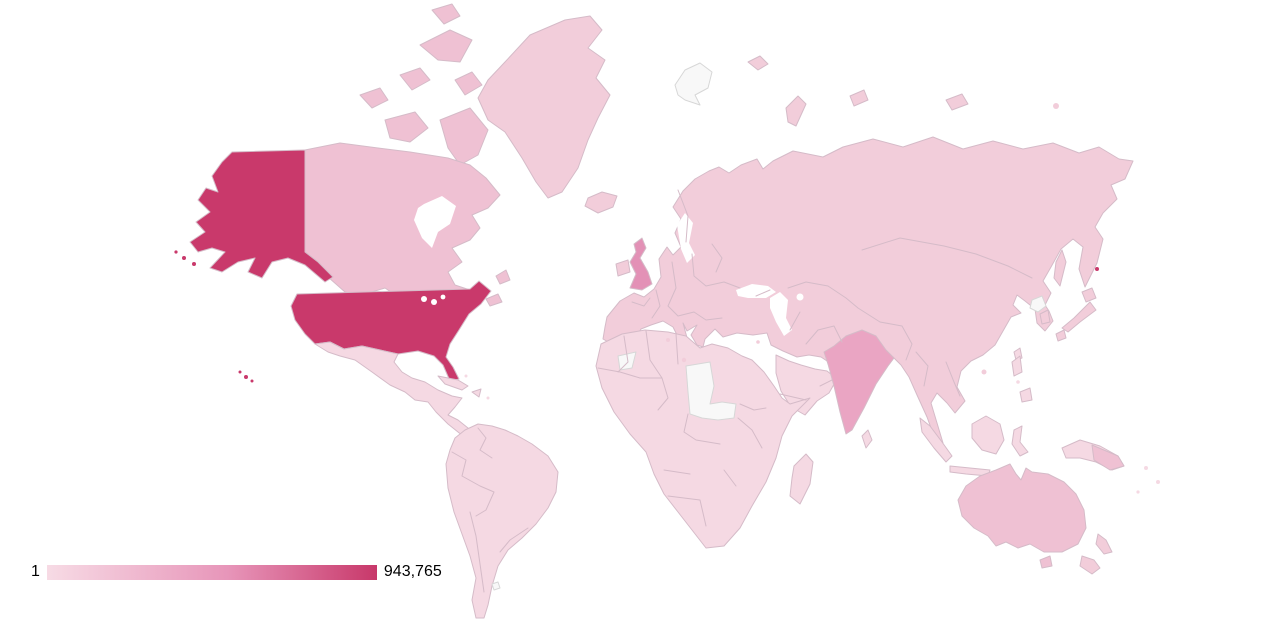 The height and width of the screenshot is (624, 1270). I want to click on country-united-kingdom, so click(641, 264).